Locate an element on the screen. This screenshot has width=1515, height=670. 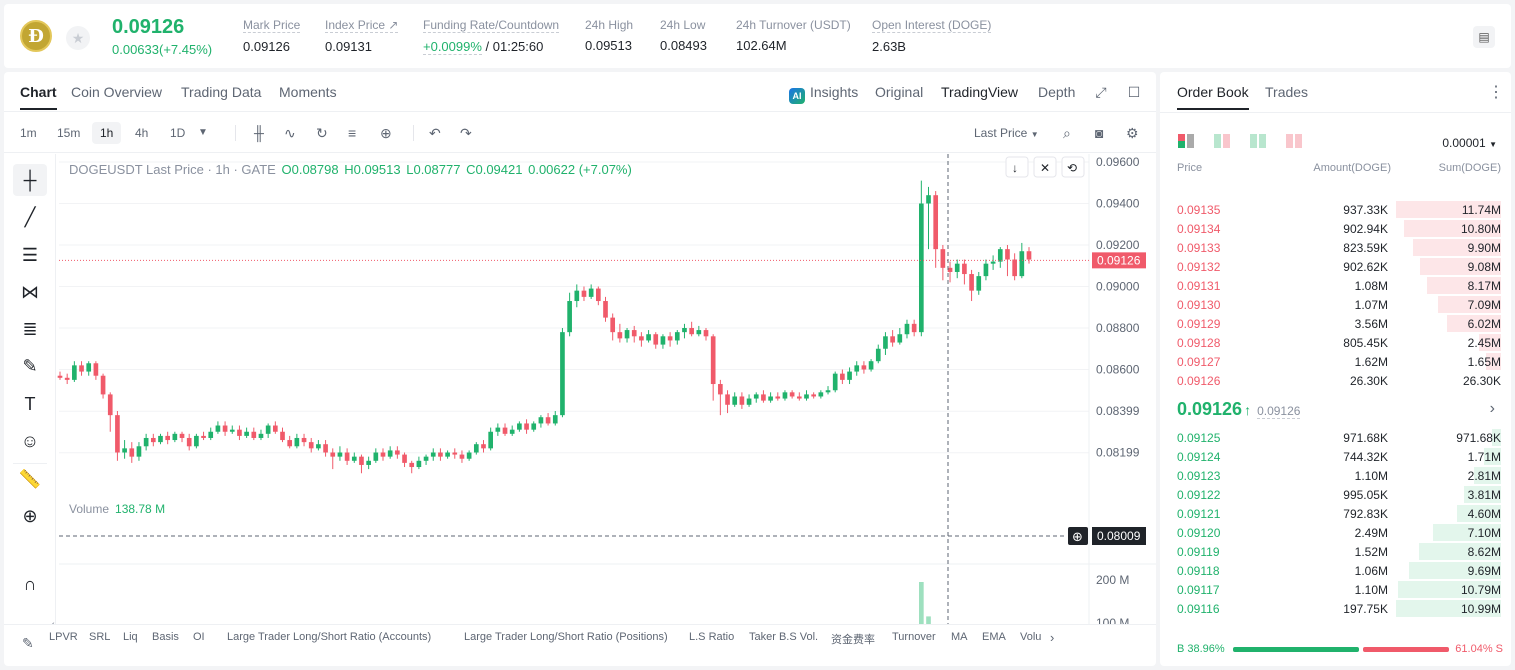
indicator-basis: Basis is located at coordinates (165, 637).